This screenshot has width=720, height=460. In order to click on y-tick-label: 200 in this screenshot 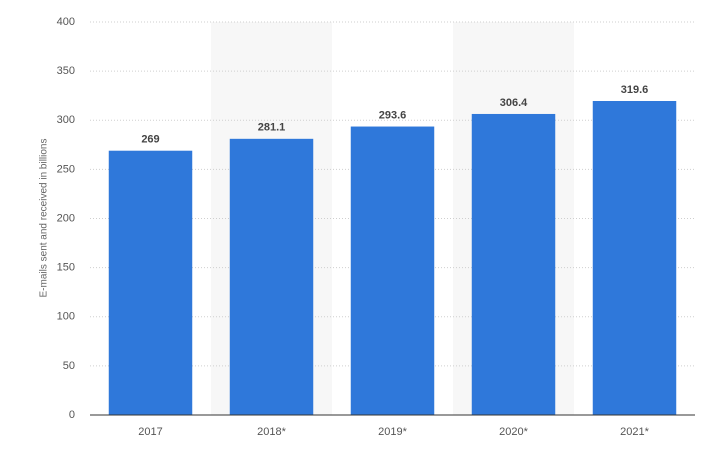, I will do `click(66, 218)`.